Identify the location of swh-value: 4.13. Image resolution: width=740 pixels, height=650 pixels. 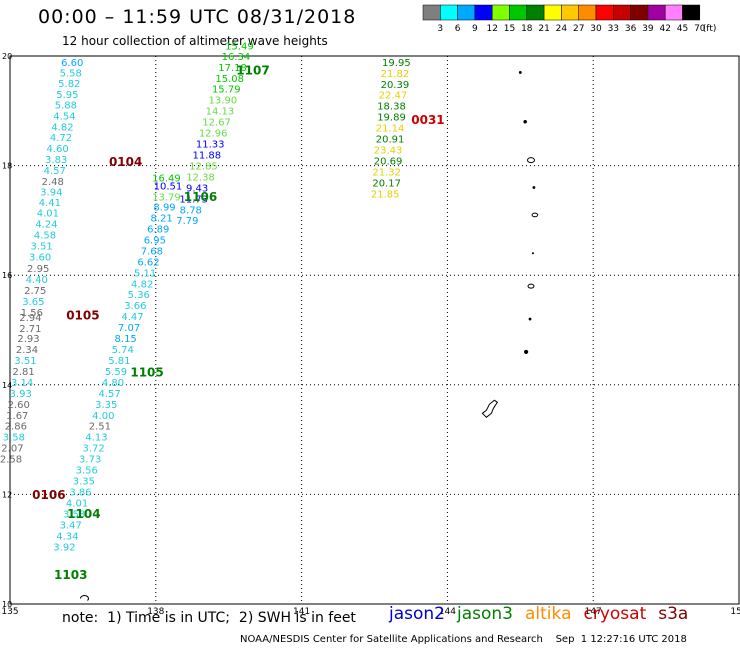
(96, 438).